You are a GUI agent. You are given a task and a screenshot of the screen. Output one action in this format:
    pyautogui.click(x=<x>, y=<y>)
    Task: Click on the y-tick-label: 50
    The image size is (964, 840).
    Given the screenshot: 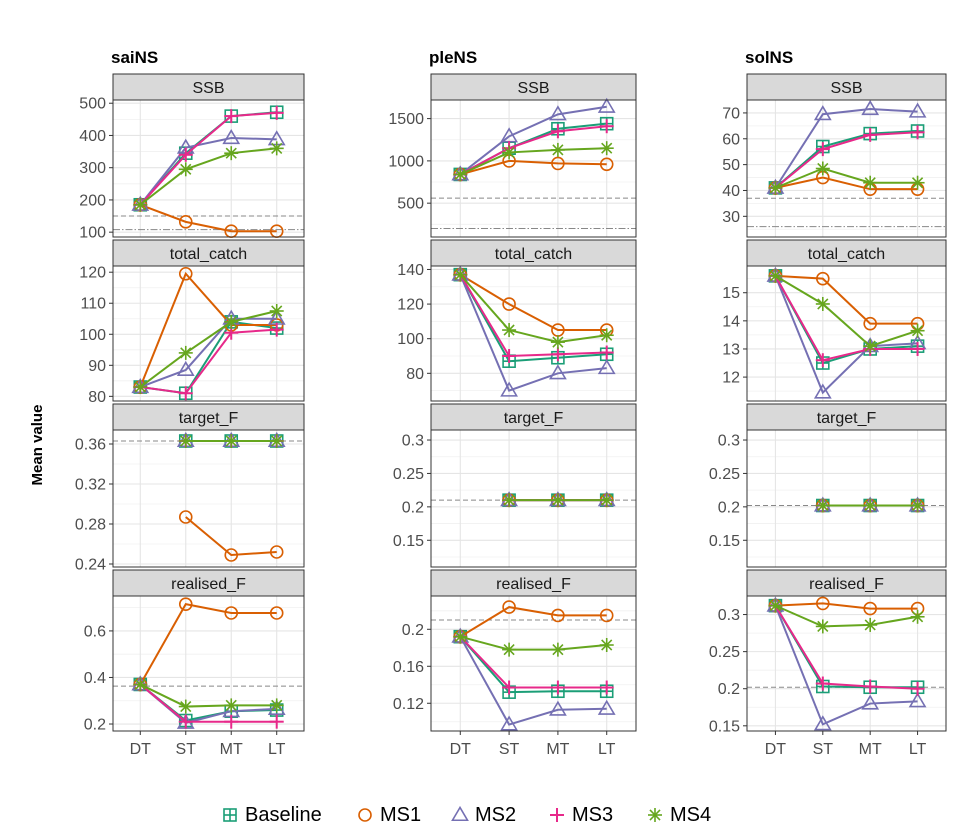 What is the action you would take?
    pyautogui.click(x=731, y=165)
    